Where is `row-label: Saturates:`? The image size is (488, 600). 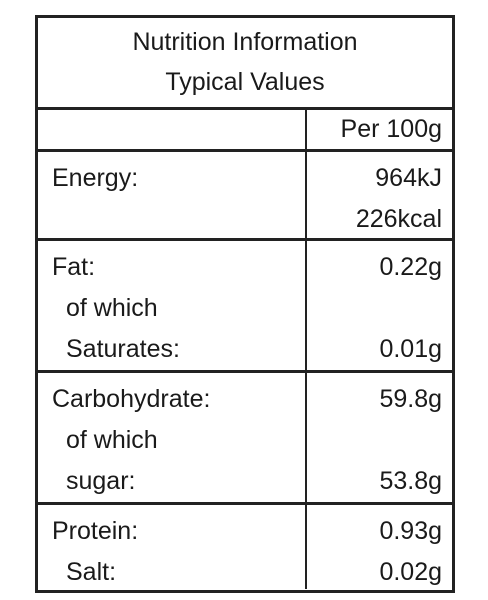 row-label: Saturates: is located at coordinates (123, 349).